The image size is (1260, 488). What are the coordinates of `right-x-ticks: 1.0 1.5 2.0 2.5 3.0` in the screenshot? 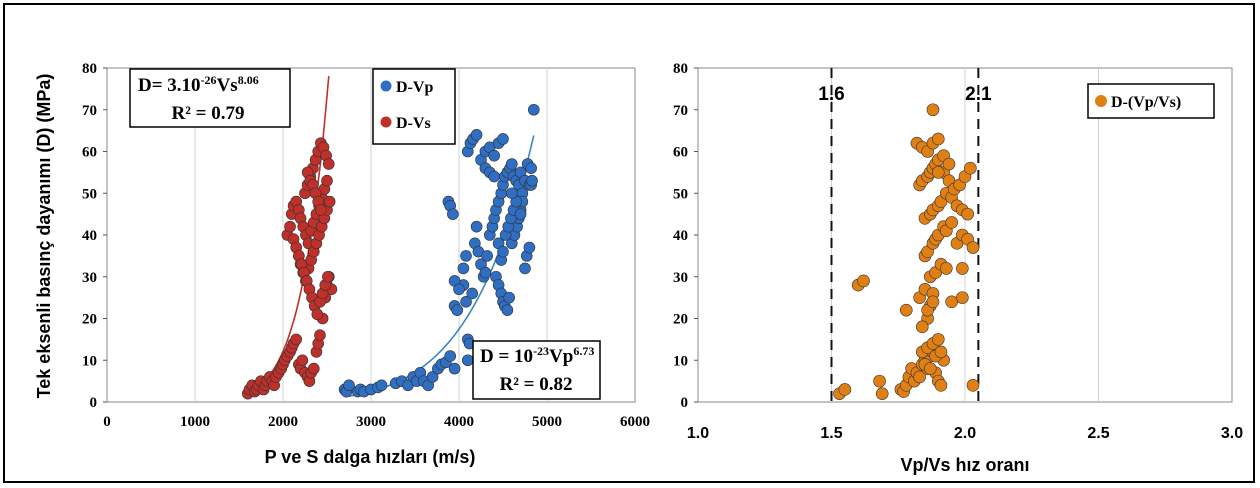 It's located at (965, 433).